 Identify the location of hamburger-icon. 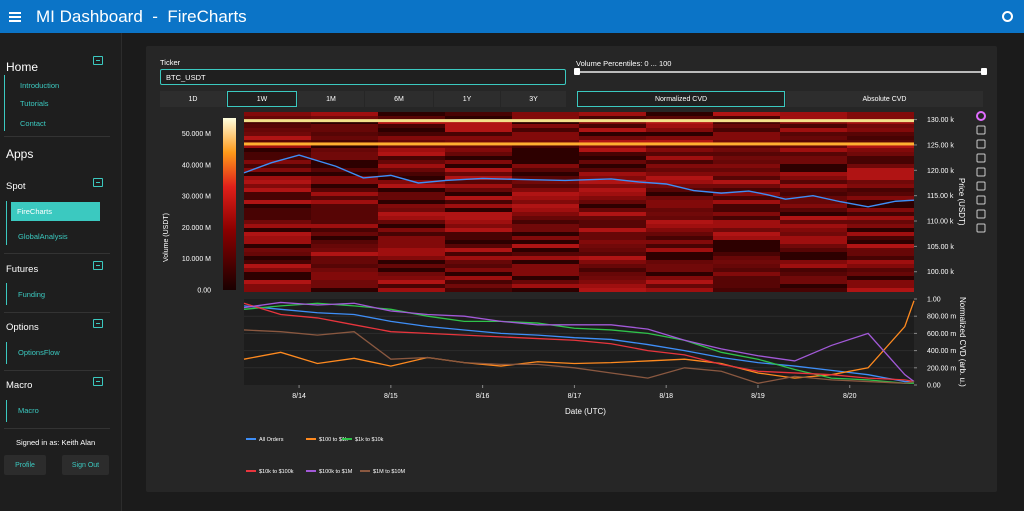
(15, 16).